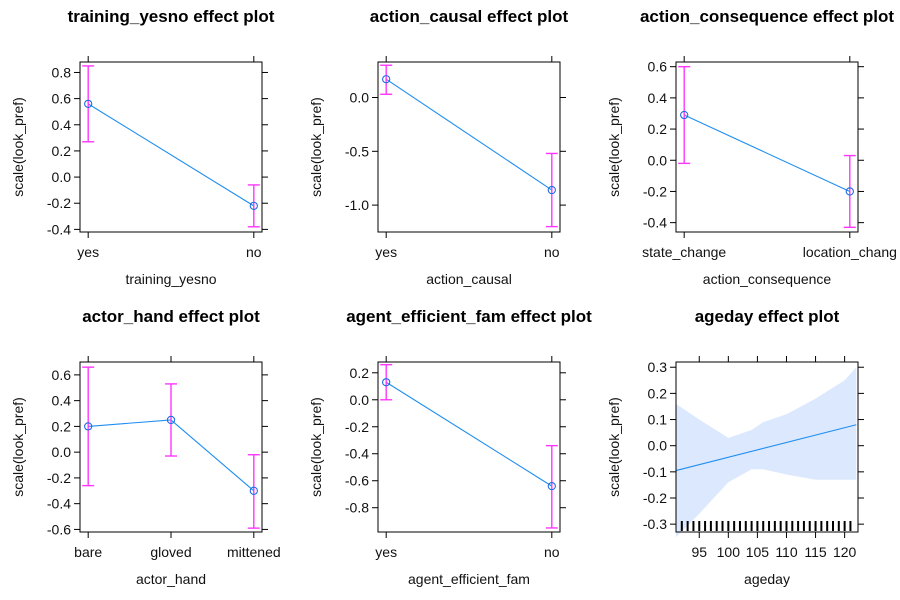  What do you see at coordinates (171, 316) in the screenshot?
I see `panel-title: actor_hand effect plot` at bounding box center [171, 316].